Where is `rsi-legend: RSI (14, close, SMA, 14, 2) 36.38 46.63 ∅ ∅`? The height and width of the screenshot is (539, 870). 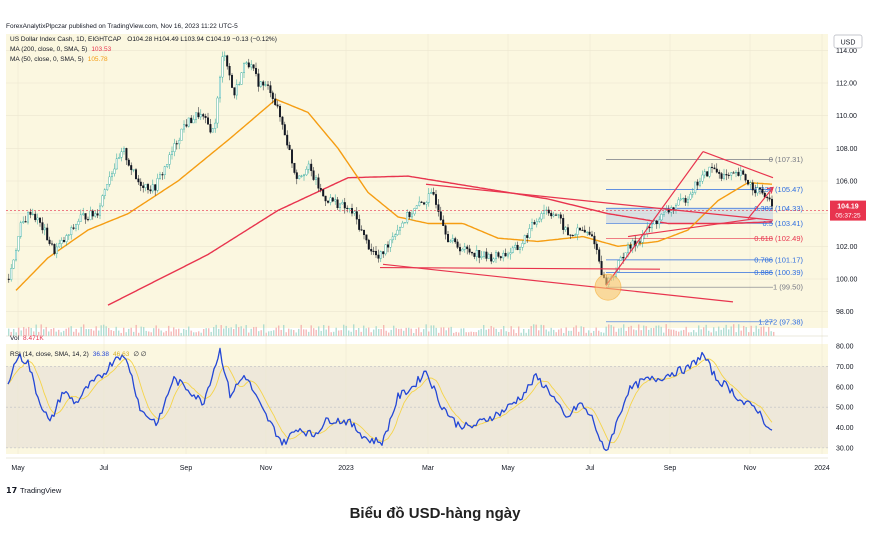 rsi-legend: RSI (14, close, SMA, 14, 2) 36.38 46.63 ∅ ∅ is located at coordinates (78, 354).